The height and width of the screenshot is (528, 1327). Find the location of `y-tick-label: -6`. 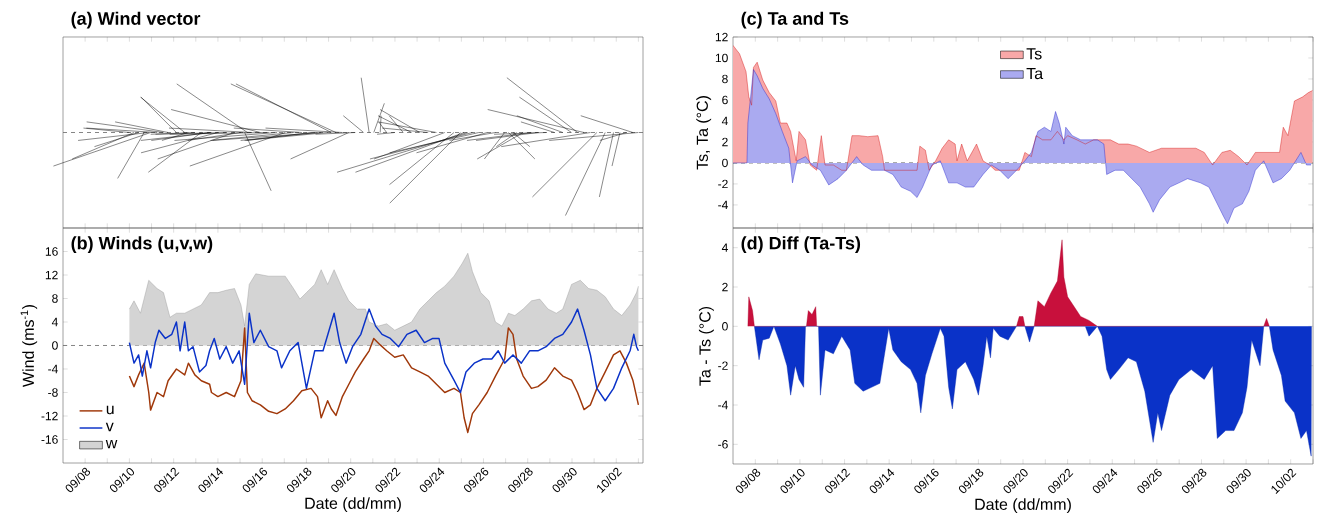

y-tick-label: -6 is located at coordinates (723, 444).